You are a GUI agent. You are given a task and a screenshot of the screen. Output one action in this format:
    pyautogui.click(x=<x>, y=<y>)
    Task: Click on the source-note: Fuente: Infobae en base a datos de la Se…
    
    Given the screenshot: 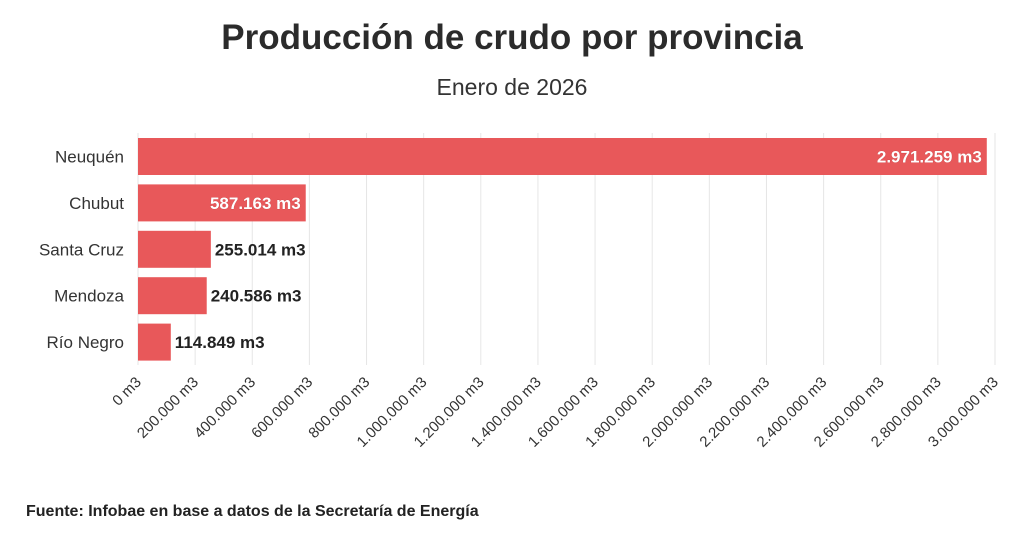 What is the action you would take?
    pyautogui.click(x=252, y=511)
    